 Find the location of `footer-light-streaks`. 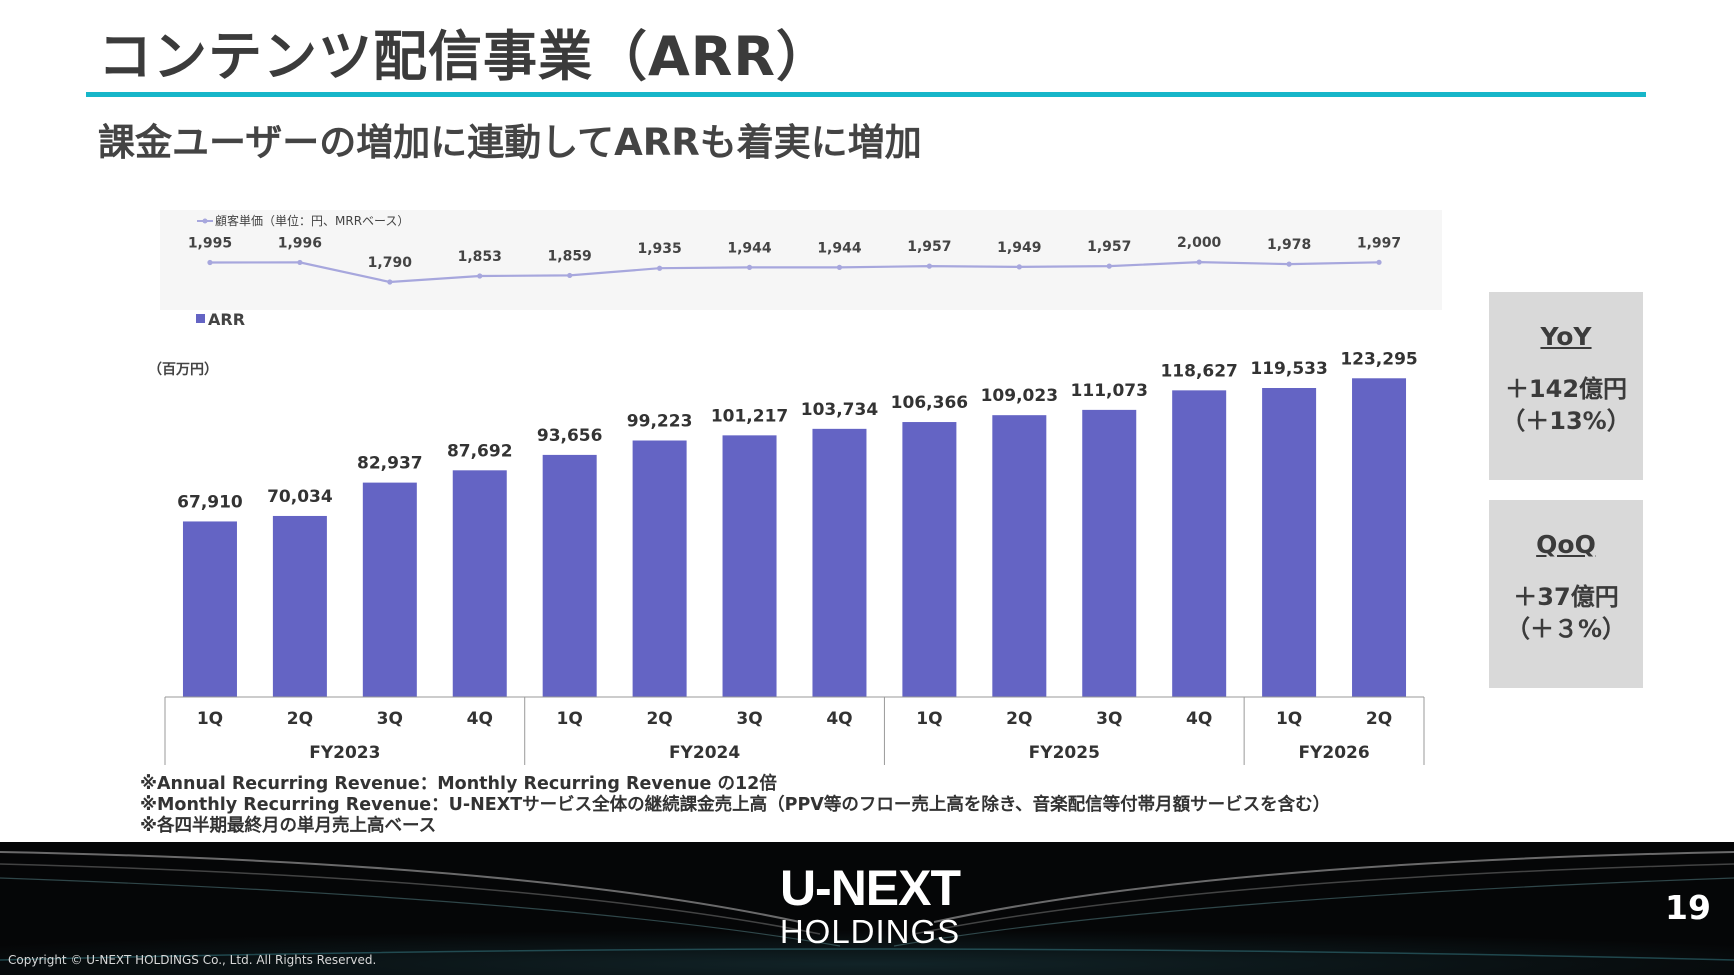

footer-light-streaks is located at coordinates (867, 906).